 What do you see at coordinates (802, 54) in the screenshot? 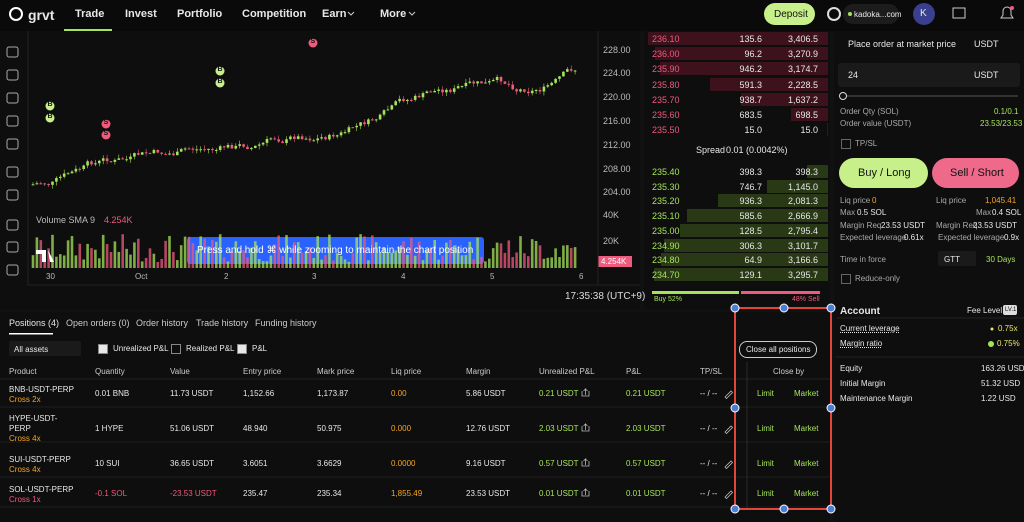
I see `book-total: 3,270.9` at bounding box center [802, 54].